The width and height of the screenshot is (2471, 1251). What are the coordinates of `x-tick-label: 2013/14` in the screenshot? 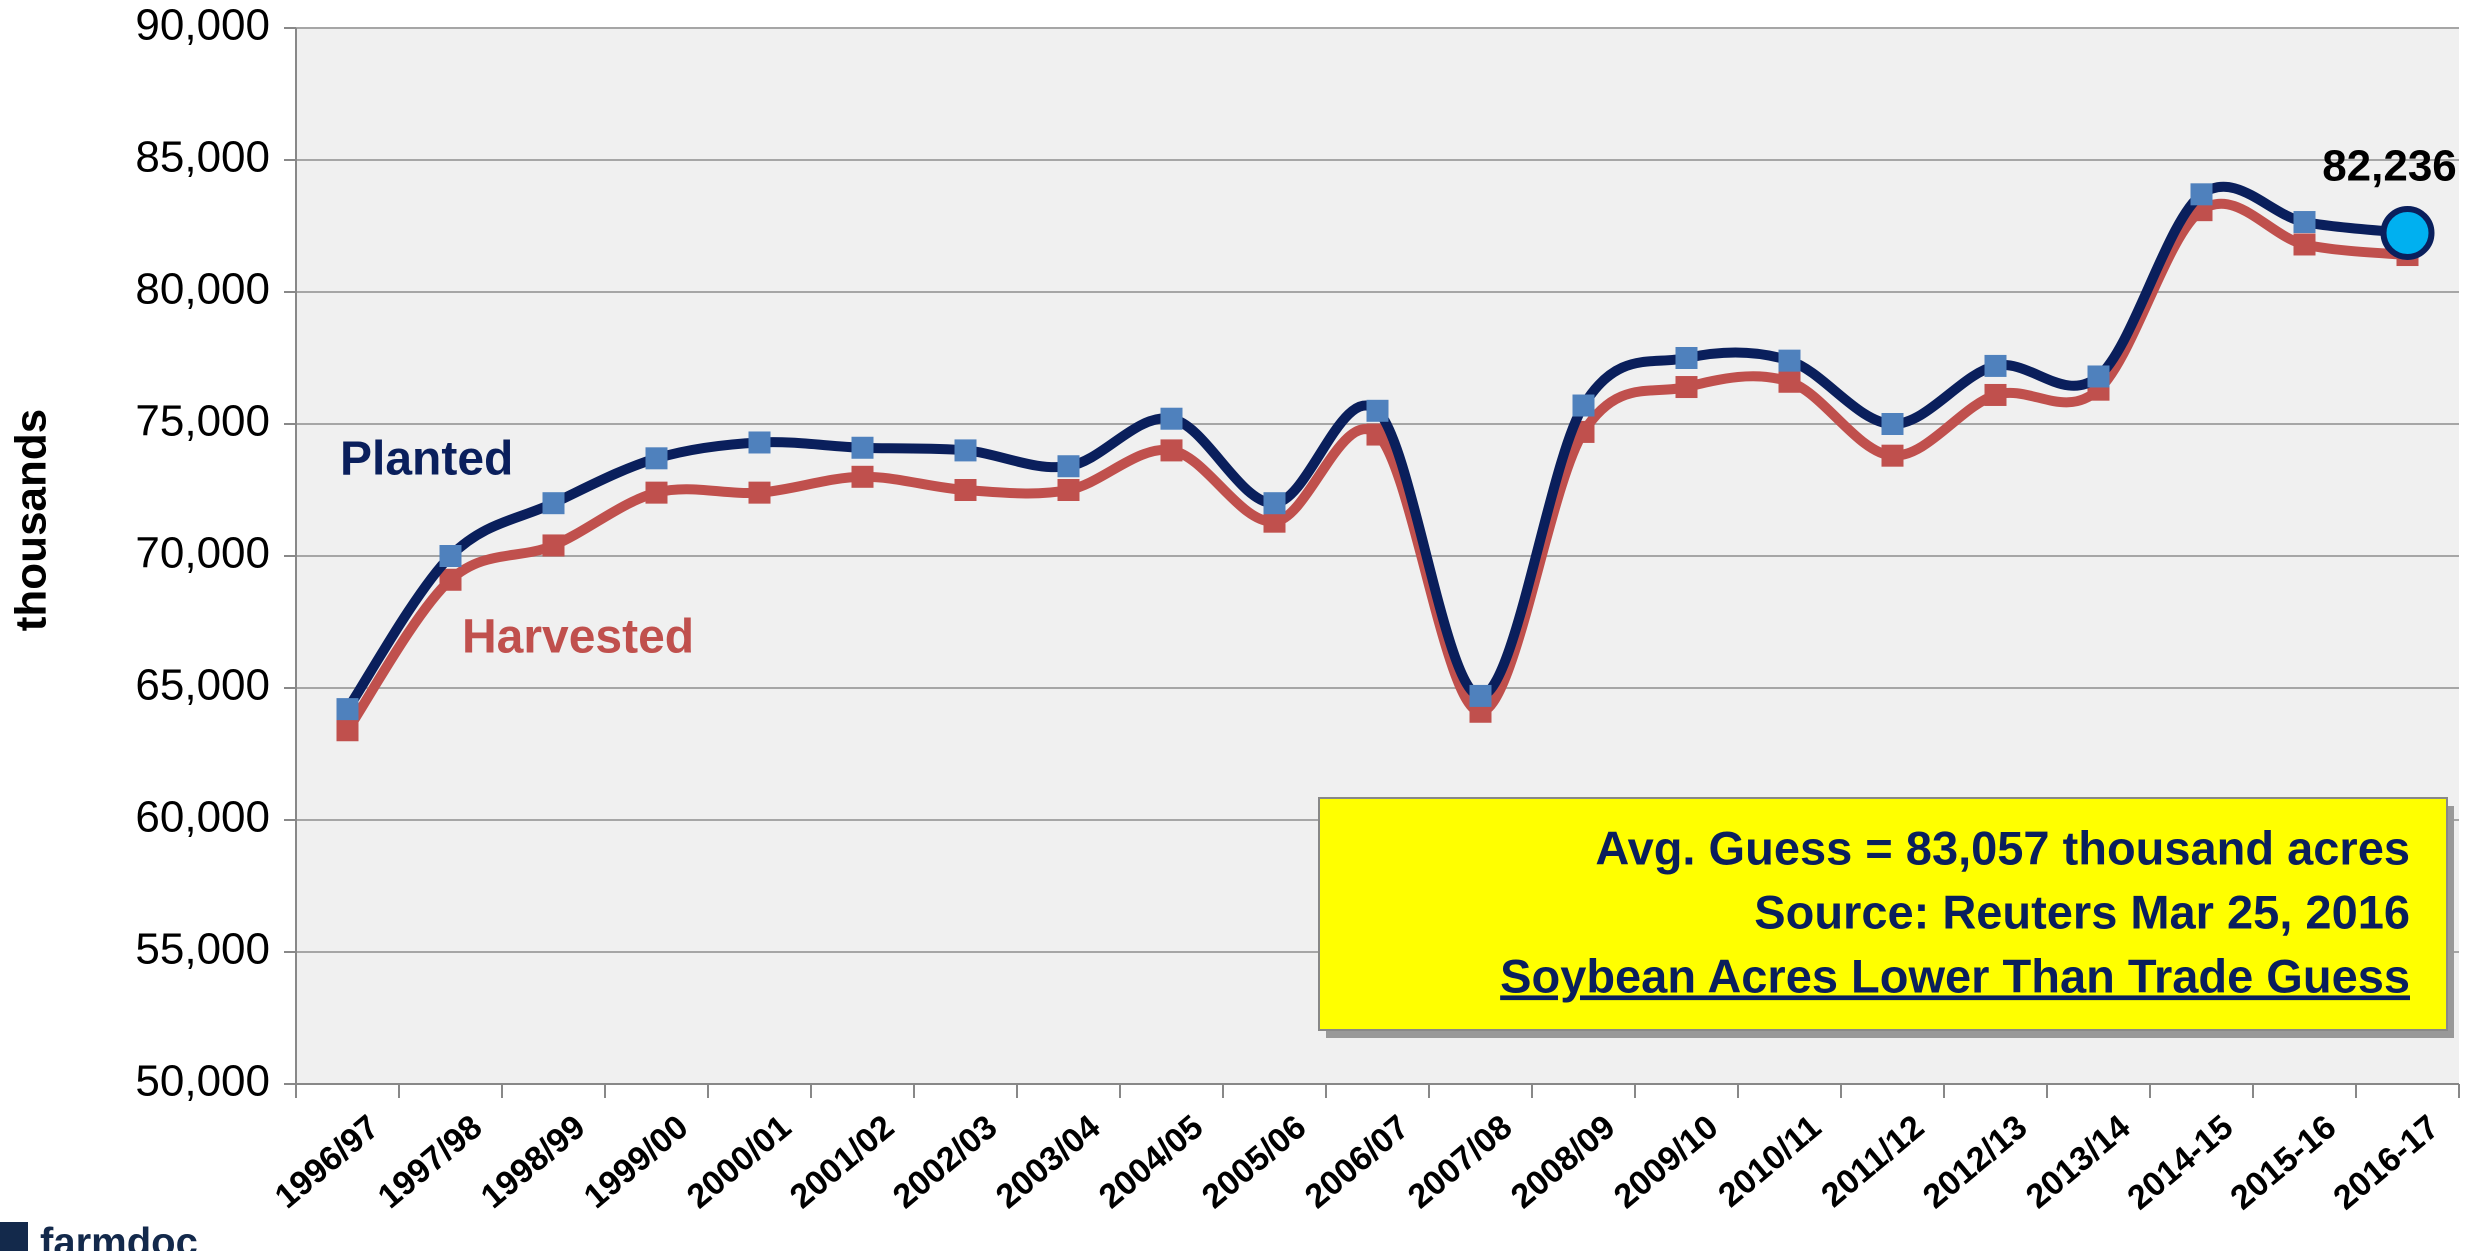 It's located at (2078, 1162).